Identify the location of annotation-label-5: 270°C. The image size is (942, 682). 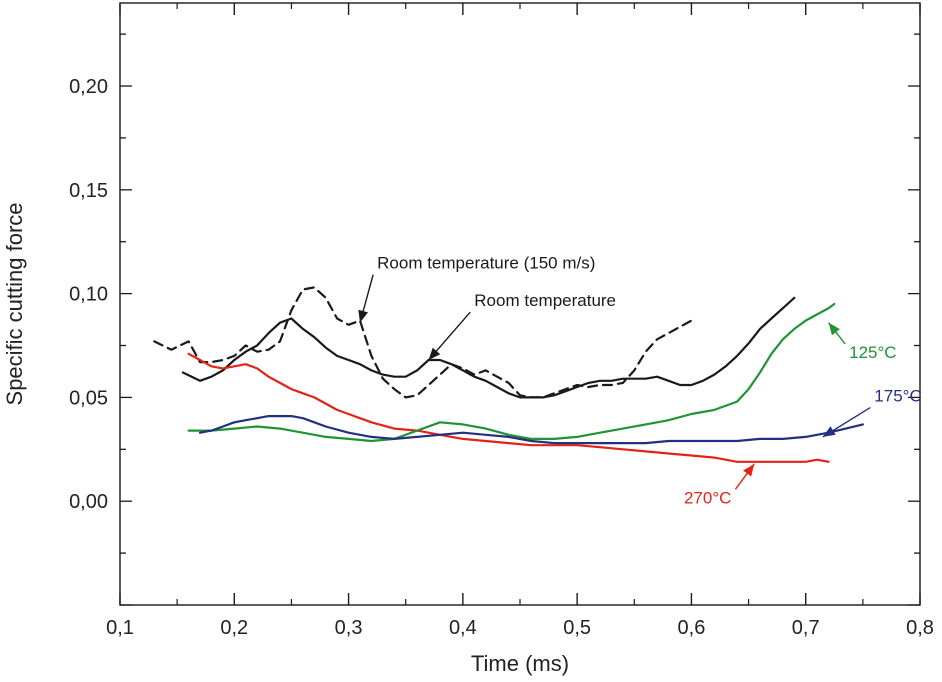
(707, 497).